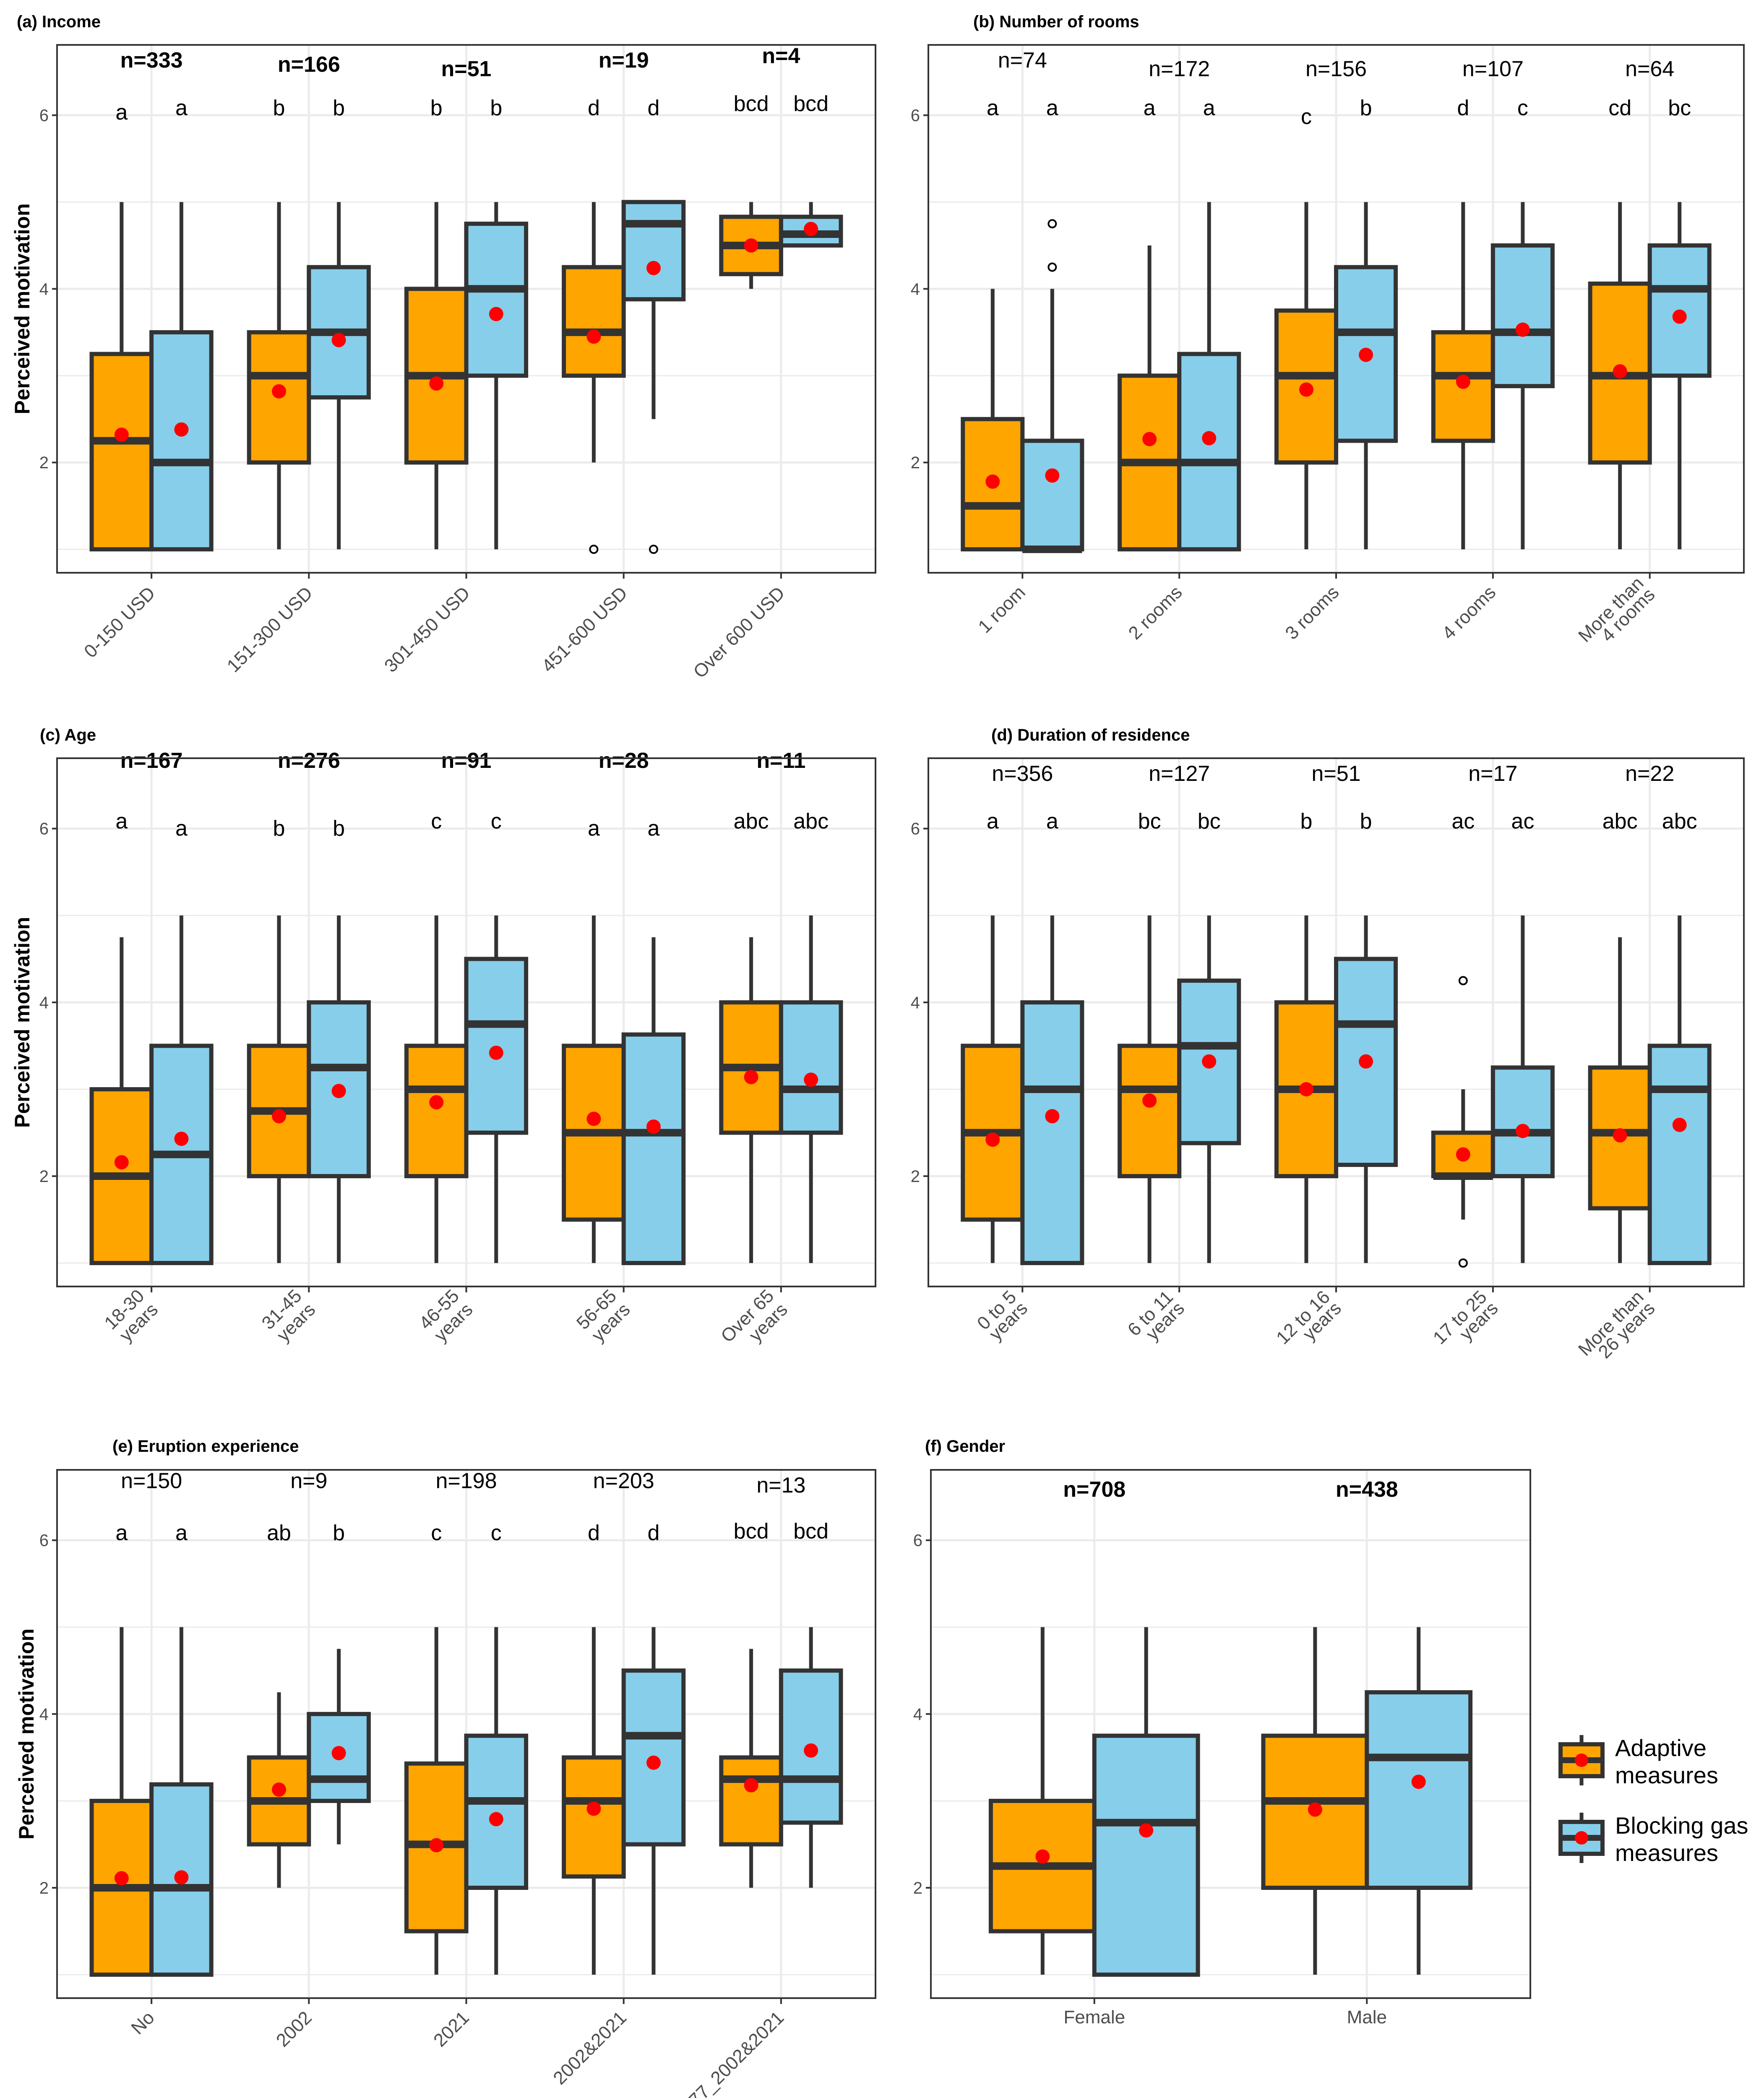 This screenshot has height=2098, width=1764. What do you see at coordinates (1492, 774) in the screenshot?
I see `sample-size-label: n=17` at bounding box center [1492, 774].